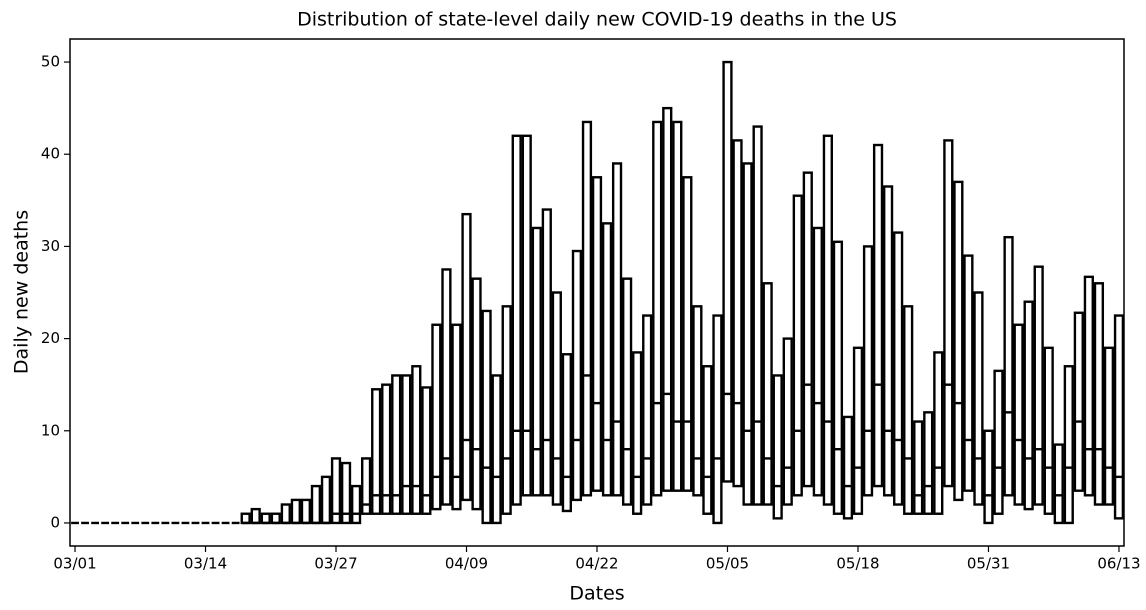 Image resolution: width=1146 pixels, height=610 pixels. I want to click on y-tick-label: 30, so click(50, 246).